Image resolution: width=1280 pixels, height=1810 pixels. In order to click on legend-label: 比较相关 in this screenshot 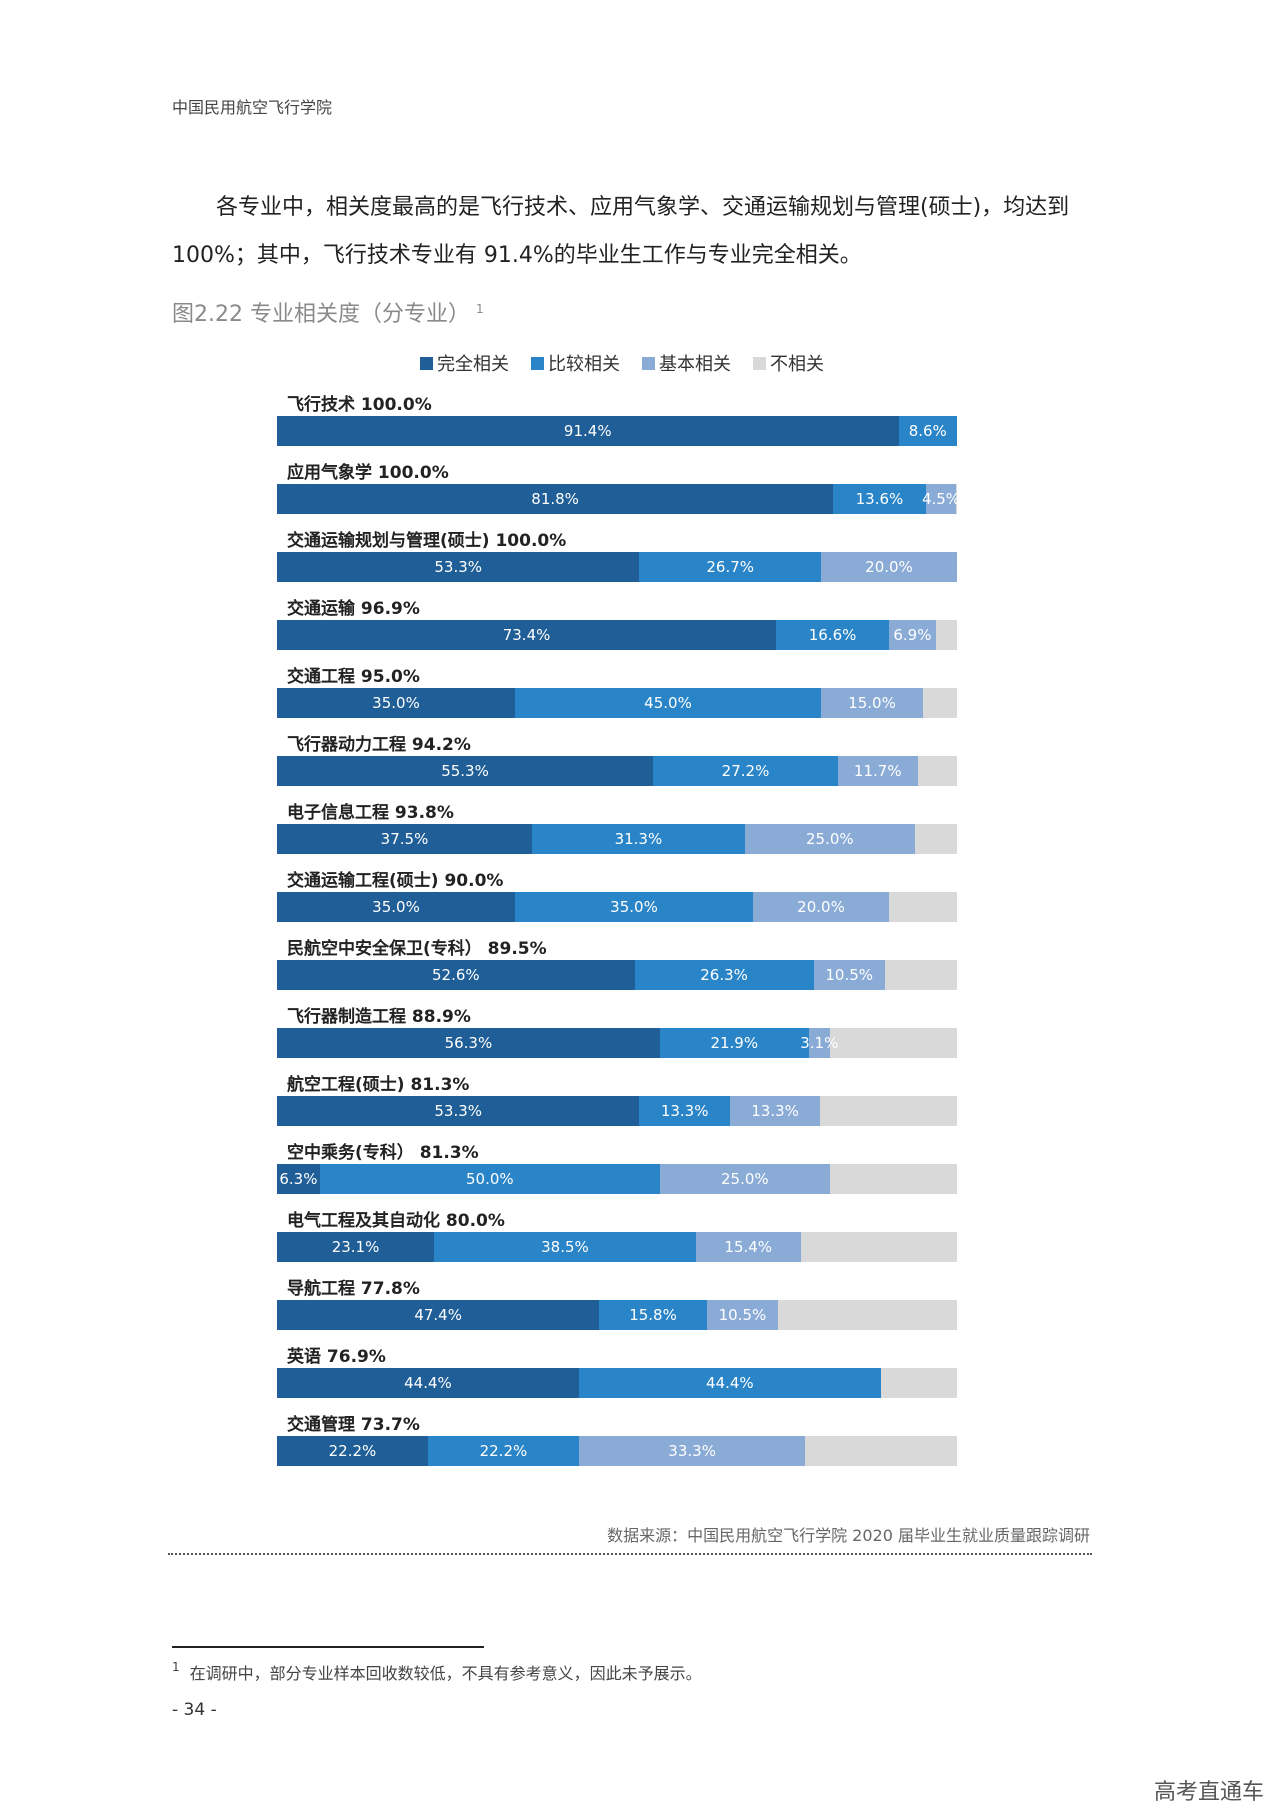, I will do `click(584, 364)`.